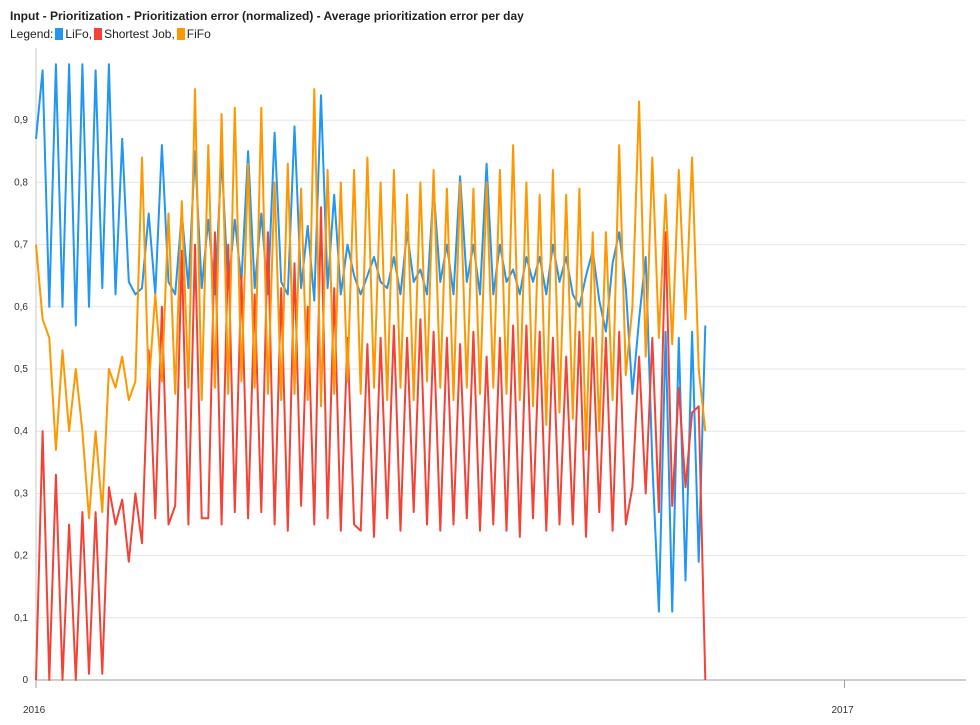 This screenshot has width=980, height=725. Describe the element at coordinates (21, 245) in the screenshot. I see `y-tick-label: 0,7` at that location.